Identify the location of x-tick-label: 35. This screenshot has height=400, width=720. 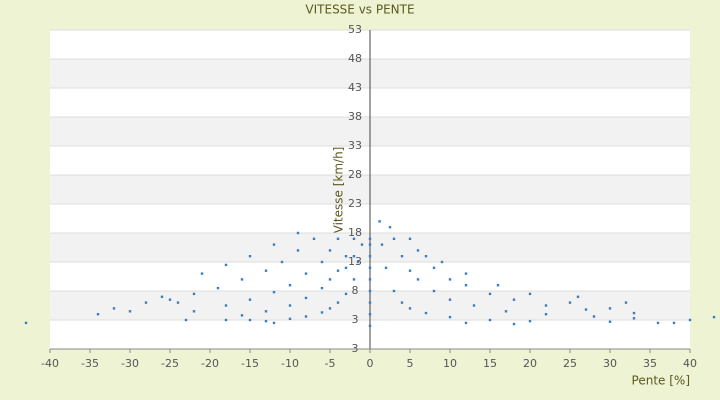
(650, 363).